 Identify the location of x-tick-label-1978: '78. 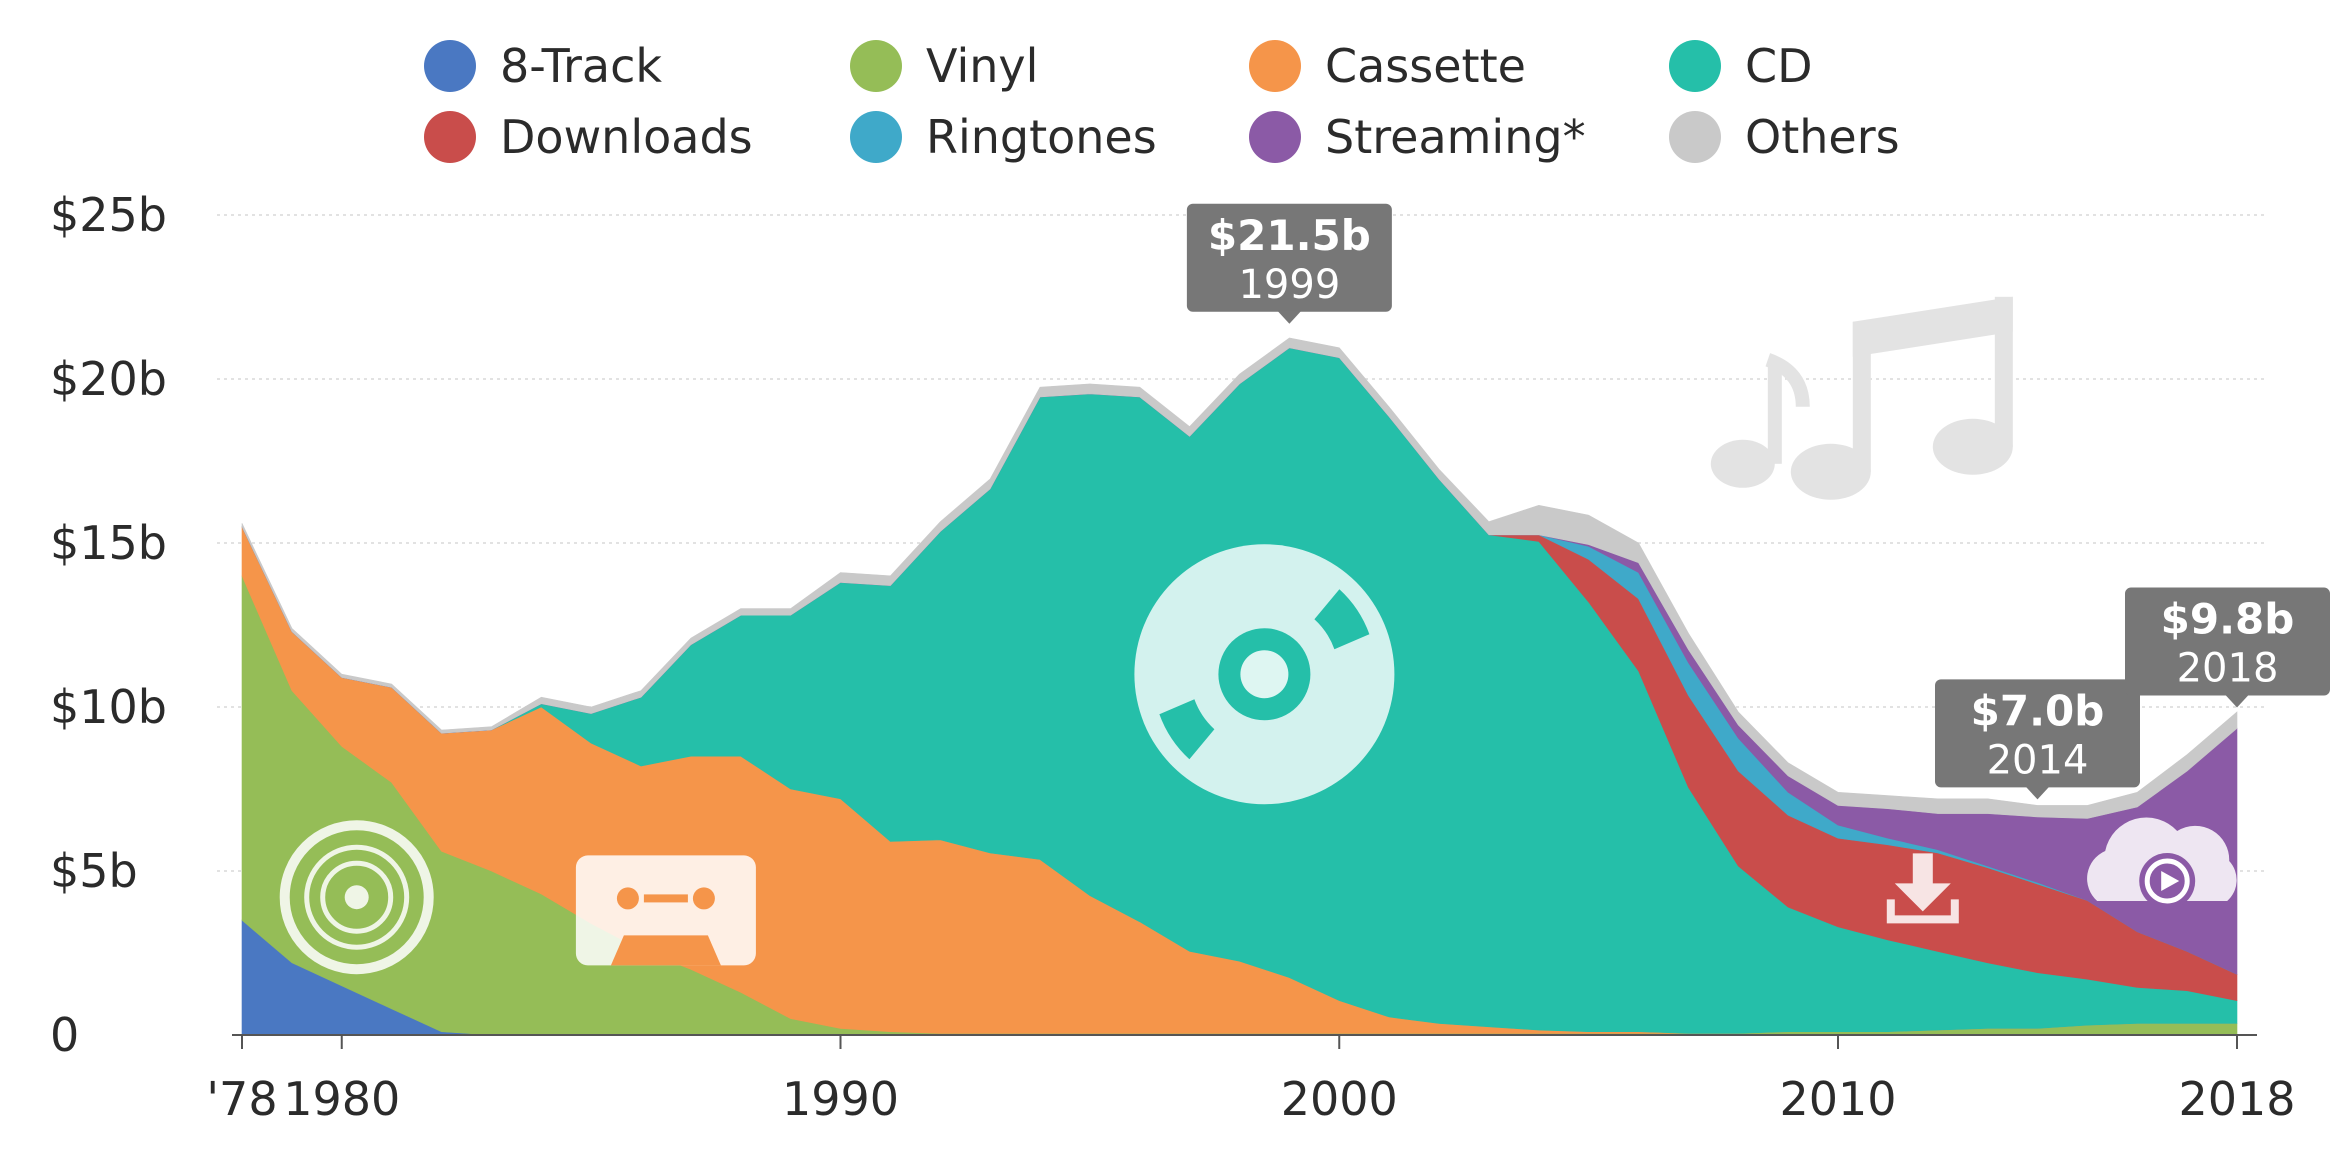
(241, 1099).